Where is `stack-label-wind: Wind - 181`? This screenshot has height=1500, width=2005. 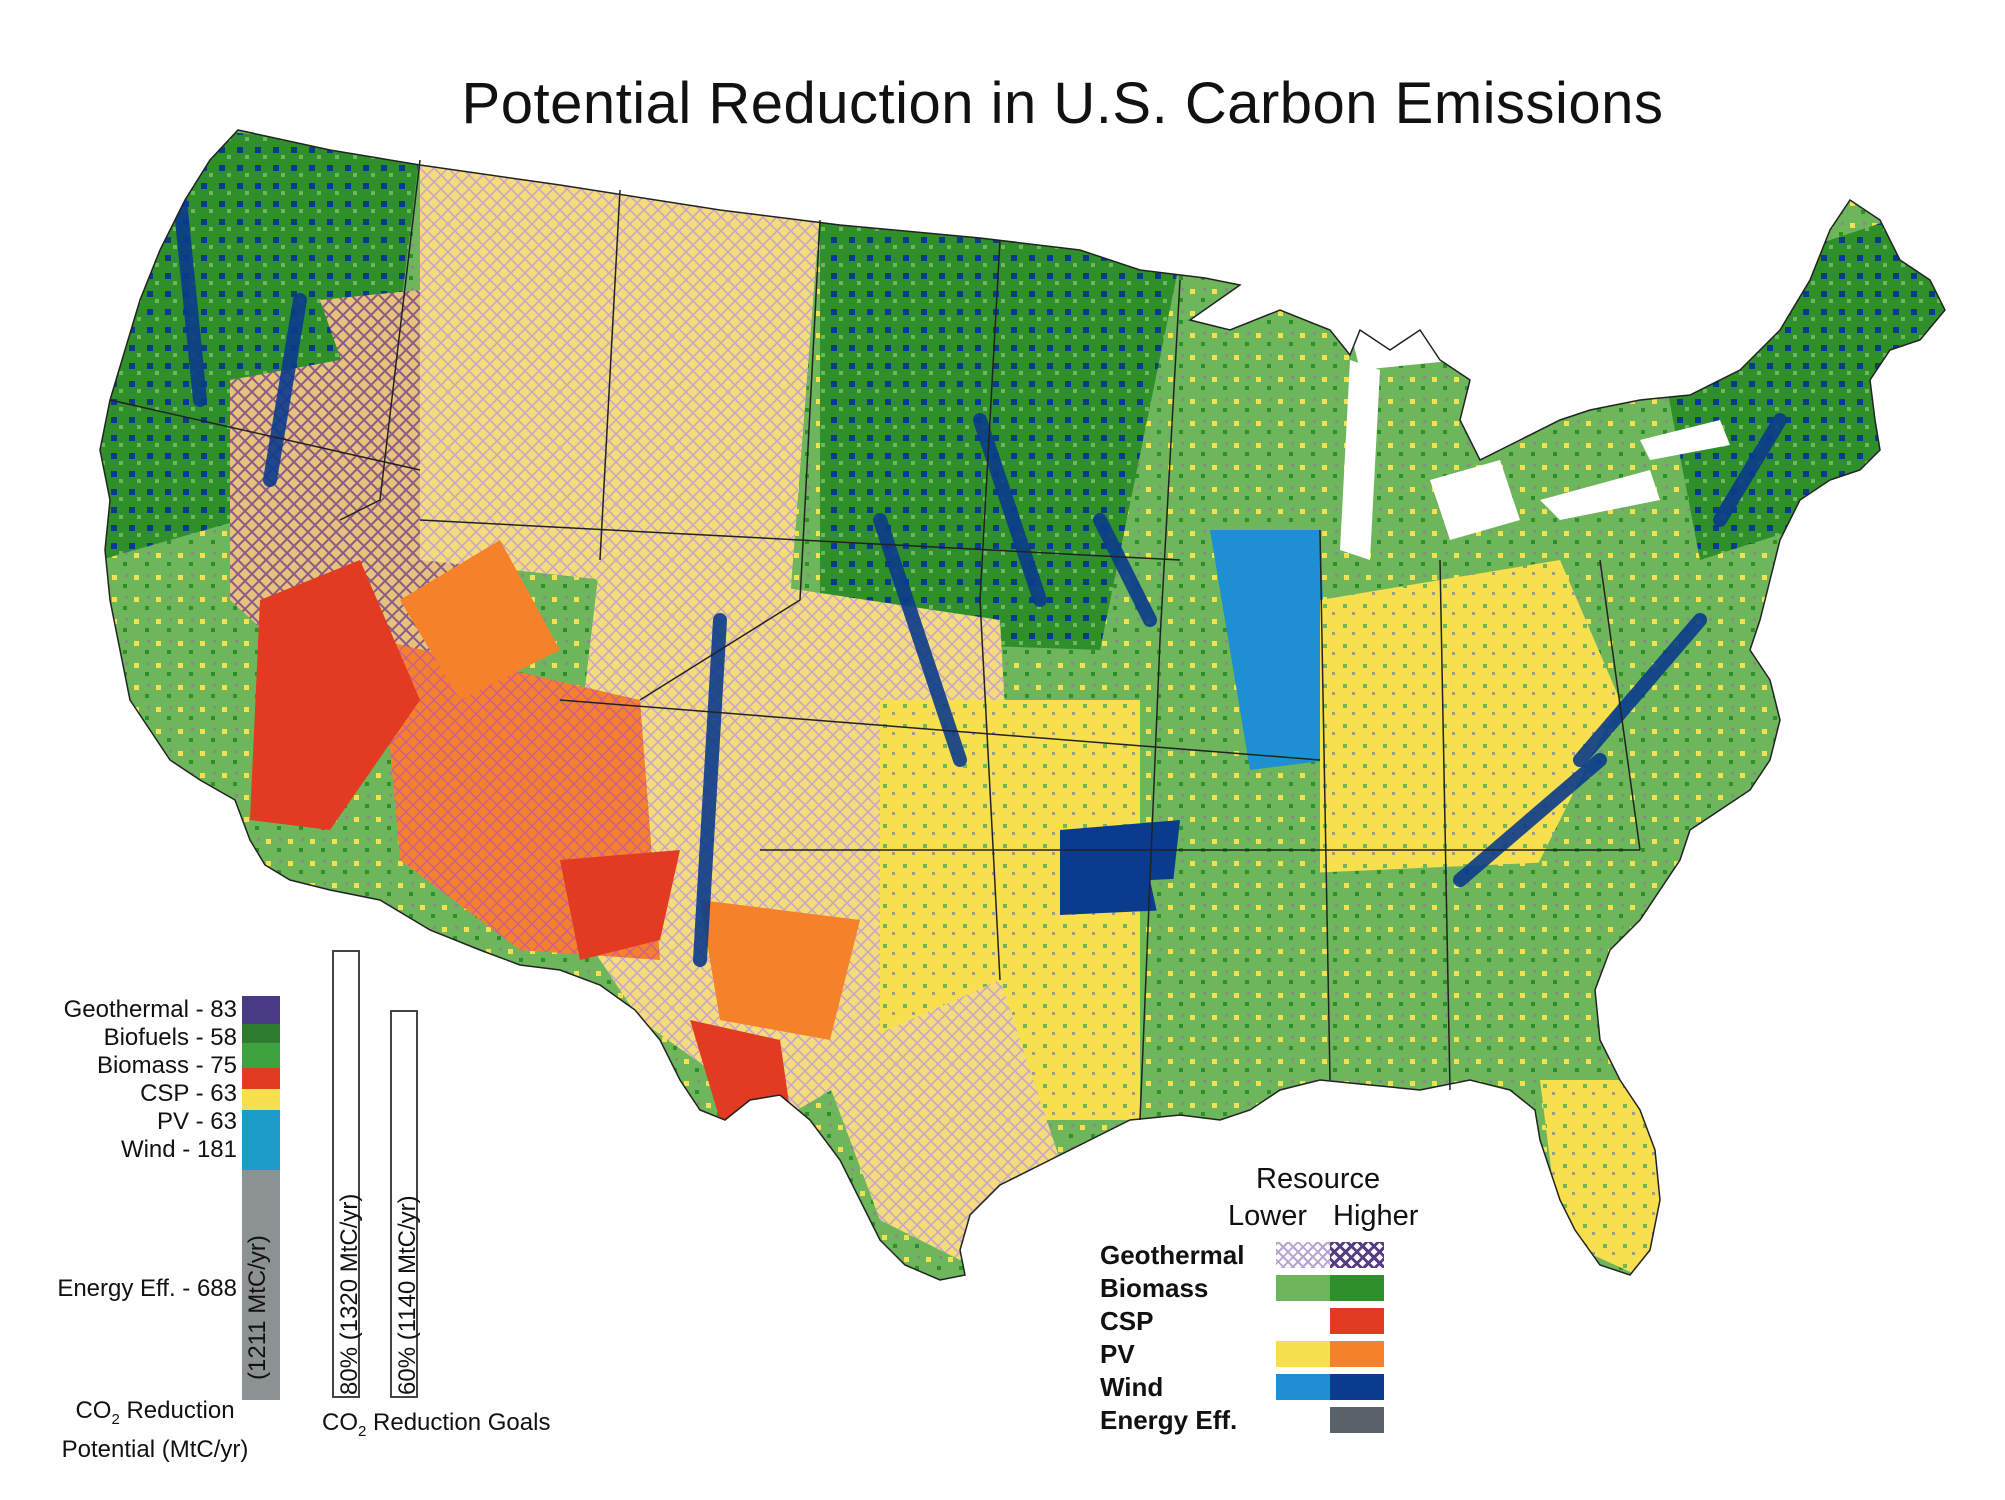 stack-label-wind: Wind - 181 is located at coordinates (178, 1149).